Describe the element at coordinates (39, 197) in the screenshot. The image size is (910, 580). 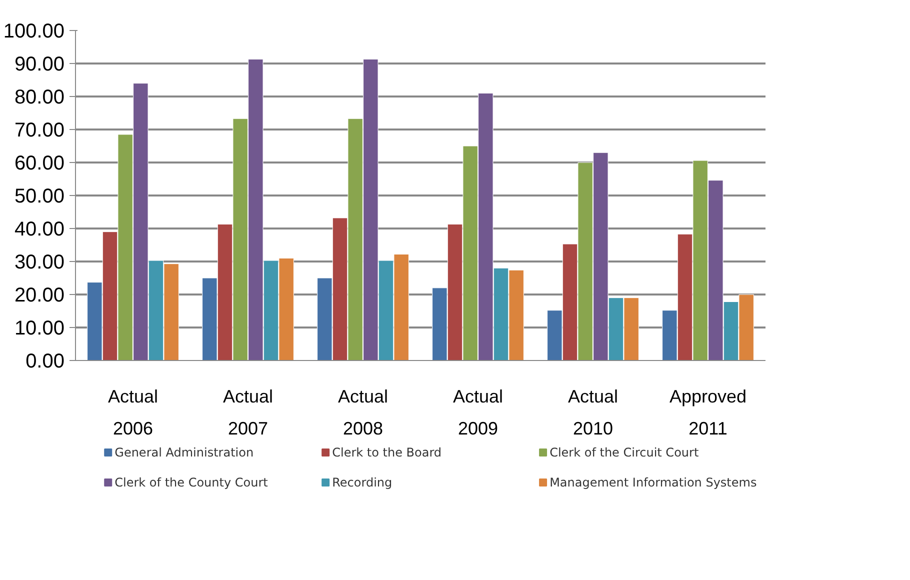
I see `y-tick-label: 50.00` at that location.